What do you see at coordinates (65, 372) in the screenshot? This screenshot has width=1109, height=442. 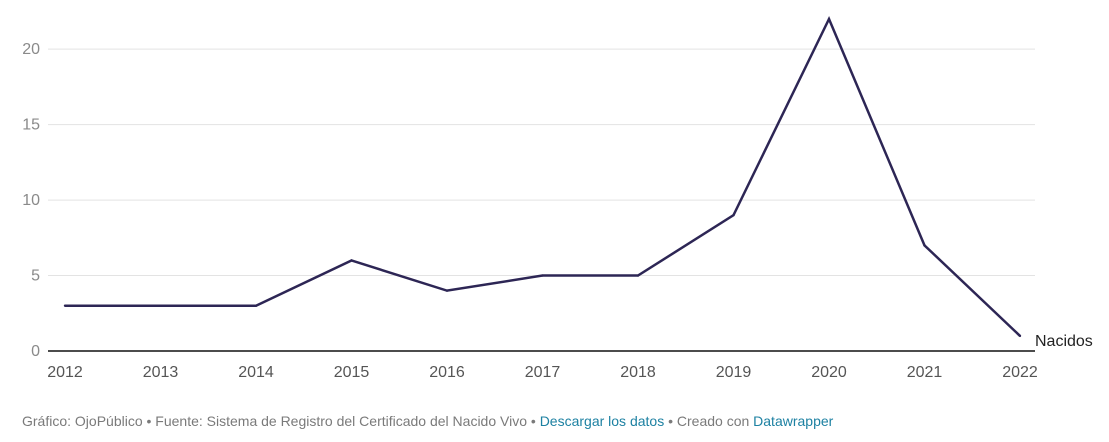 I see `x-tick-label: 2012` at bounding box center [65, 372].